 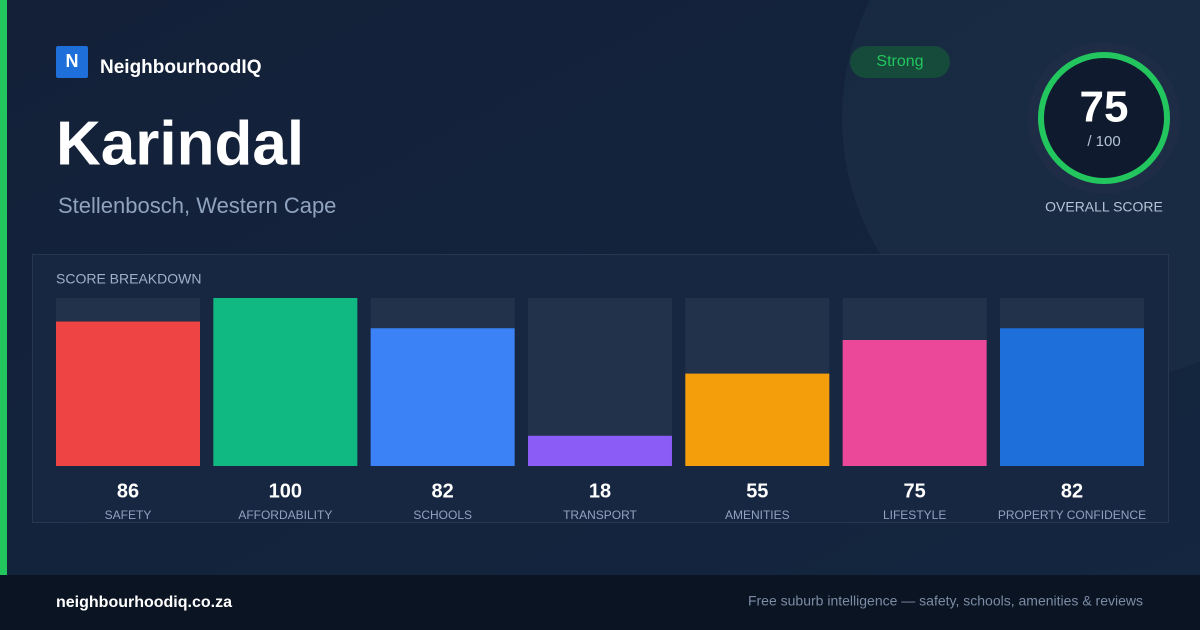 I want to click on value-label: 100, so click(x=285, y=491).